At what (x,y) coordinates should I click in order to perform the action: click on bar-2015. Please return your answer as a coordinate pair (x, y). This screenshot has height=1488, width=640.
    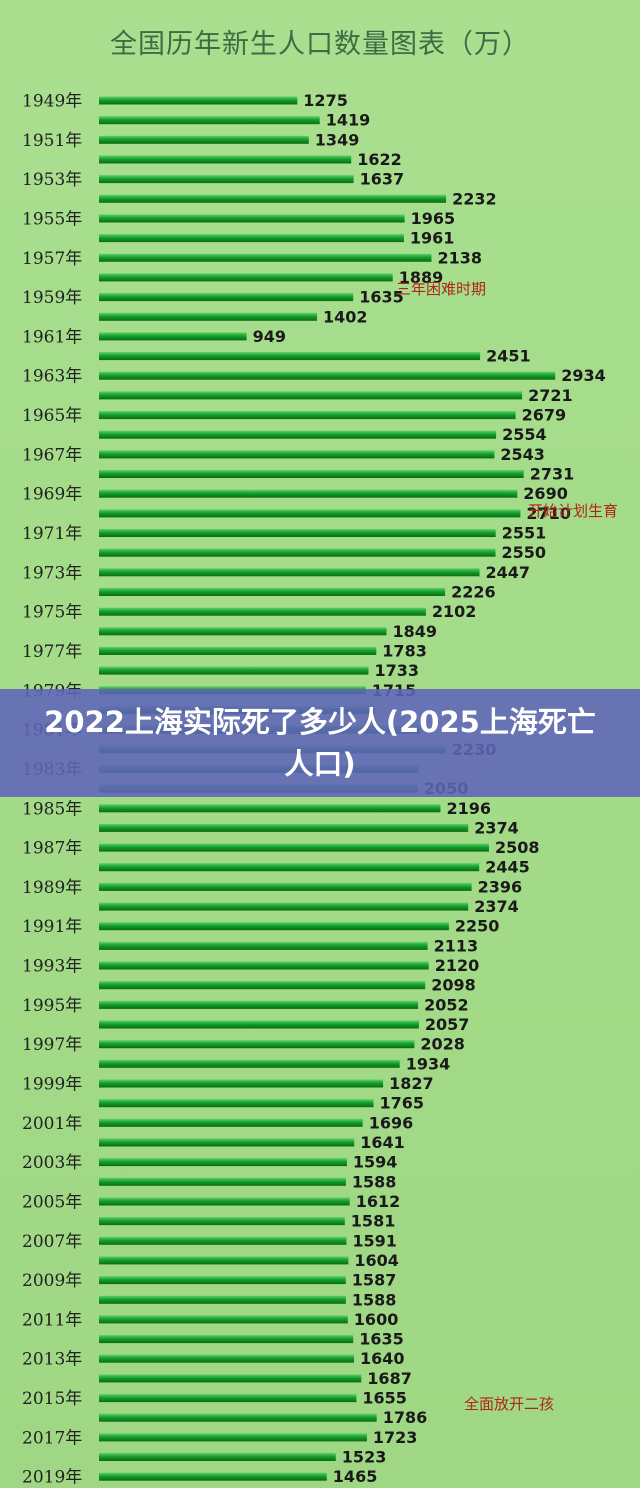
    Looking at the image, I should click on (228, 1398).